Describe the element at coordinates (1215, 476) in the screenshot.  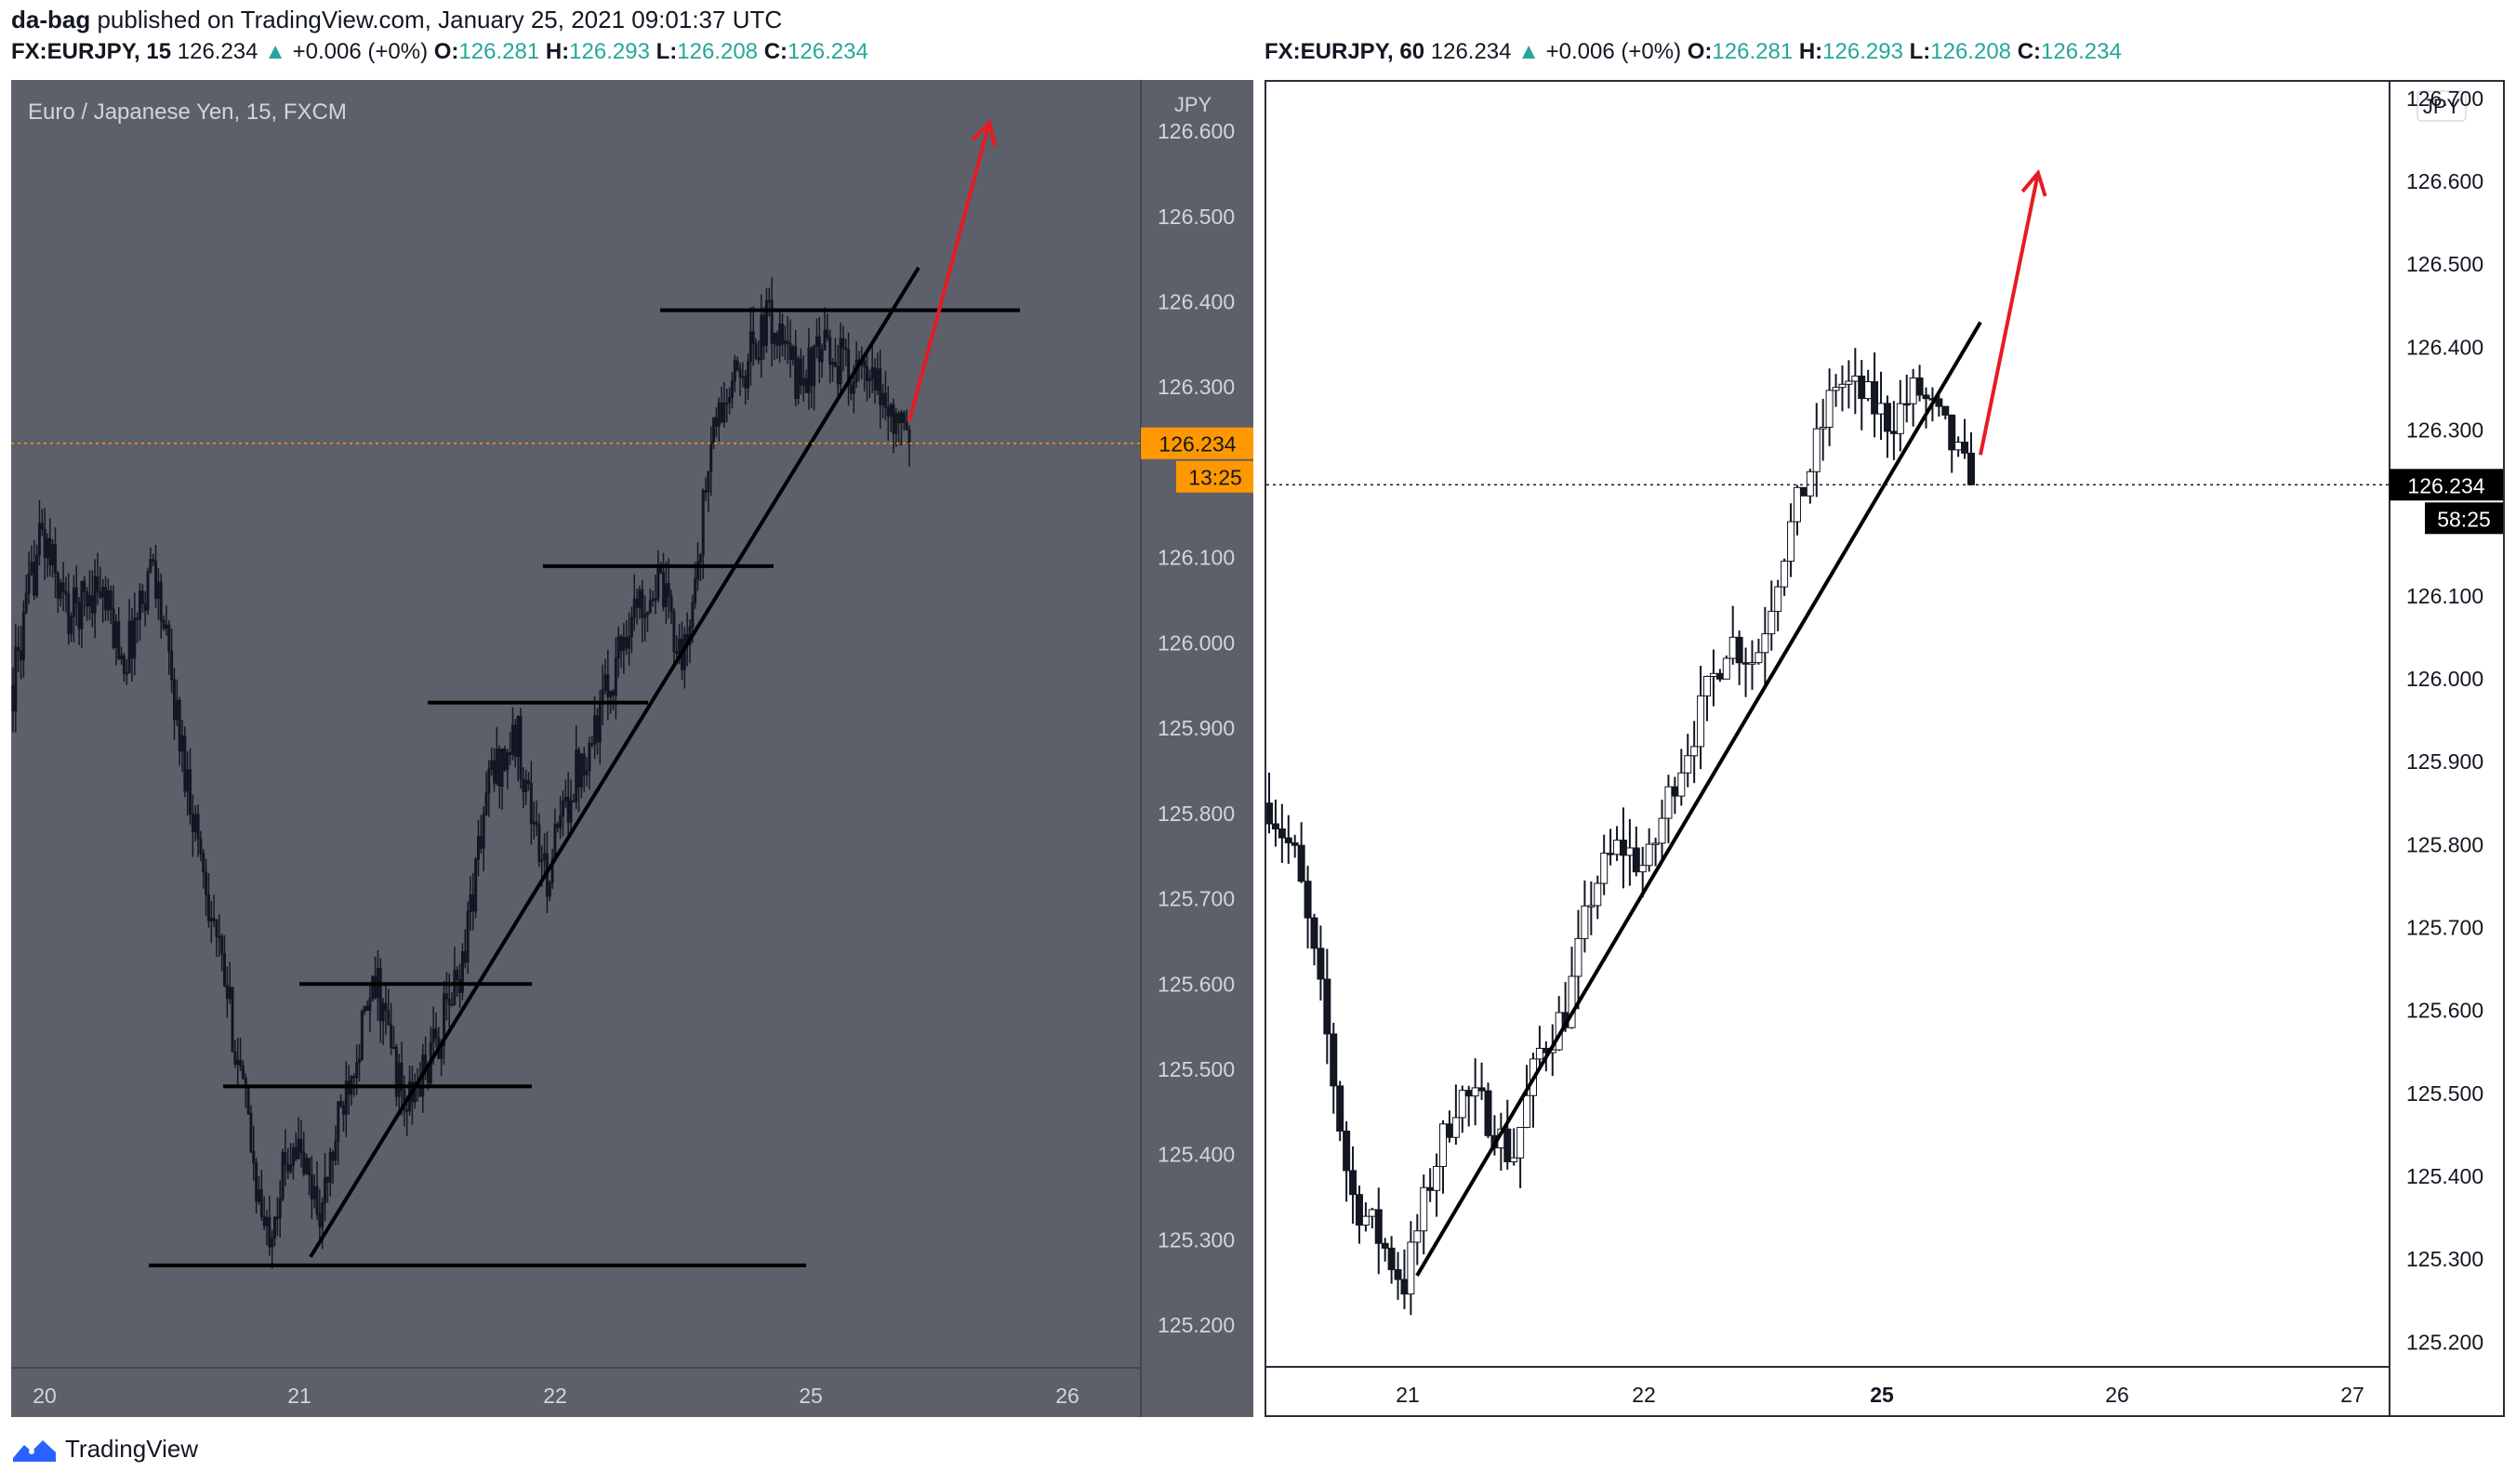
I see `countdown-tag` at that location.